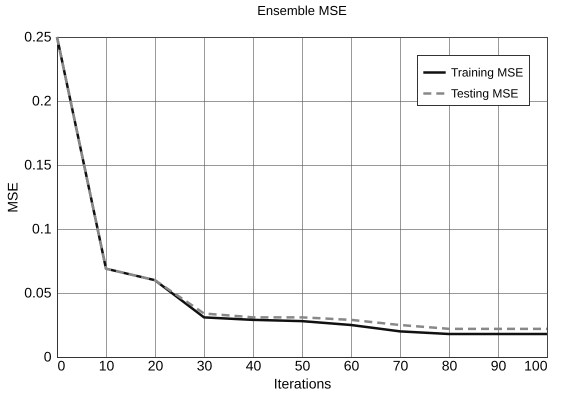 This screenshot has width=585, height=411. Describe the element at coordinates (352, 366) in the screenshot. I see `x-tick-label: 60` at that location.